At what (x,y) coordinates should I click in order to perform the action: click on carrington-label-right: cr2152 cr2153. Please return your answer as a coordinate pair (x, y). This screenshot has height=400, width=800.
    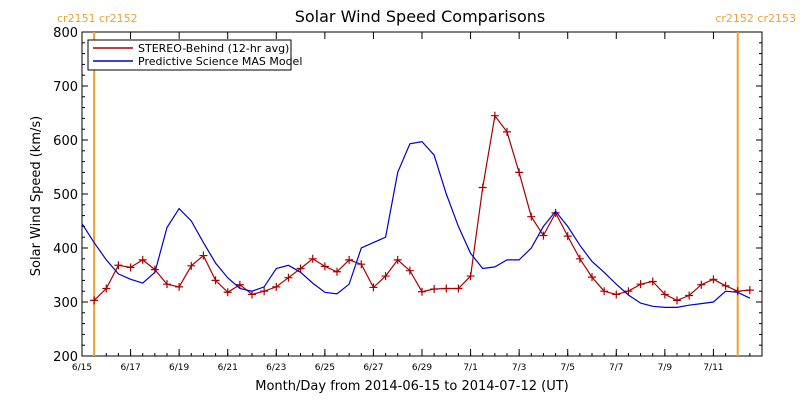
    Looking at the image, I should click on (755, 18).